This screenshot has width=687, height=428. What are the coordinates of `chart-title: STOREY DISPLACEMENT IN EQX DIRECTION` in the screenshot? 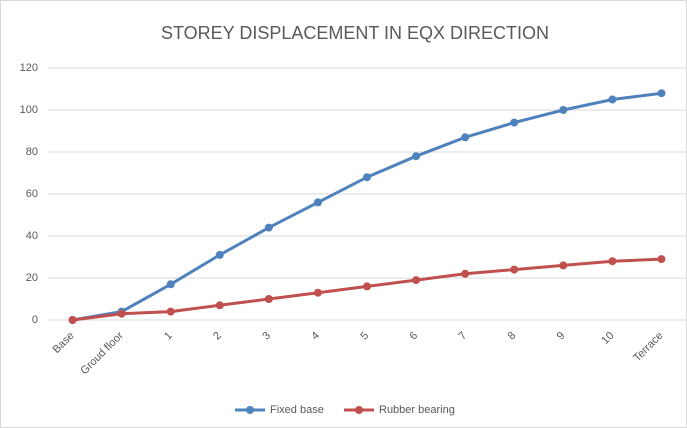 It's located at (355, 33).